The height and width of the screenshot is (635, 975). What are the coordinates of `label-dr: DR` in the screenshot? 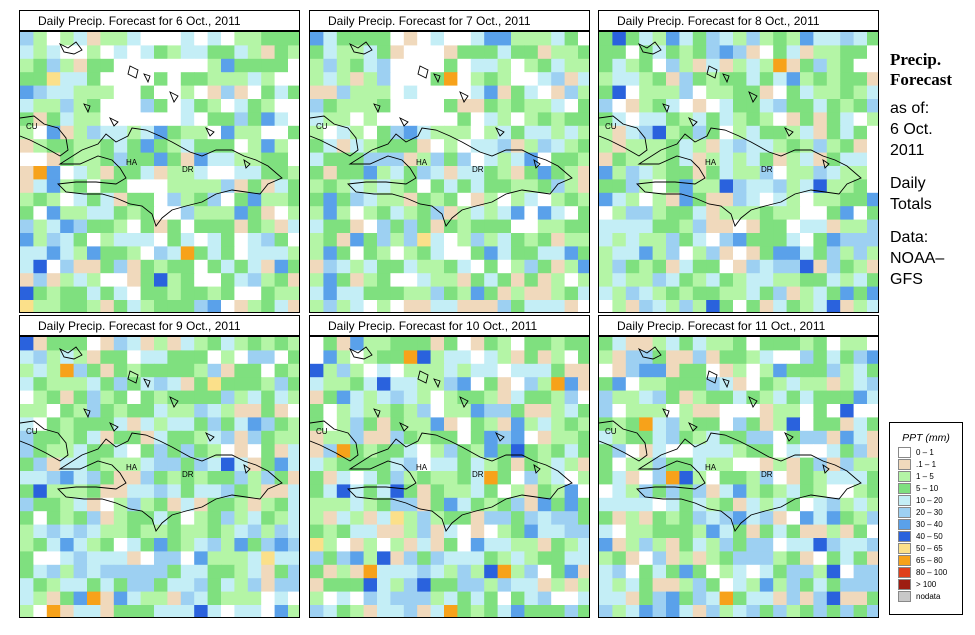 It's located at (478, 474).